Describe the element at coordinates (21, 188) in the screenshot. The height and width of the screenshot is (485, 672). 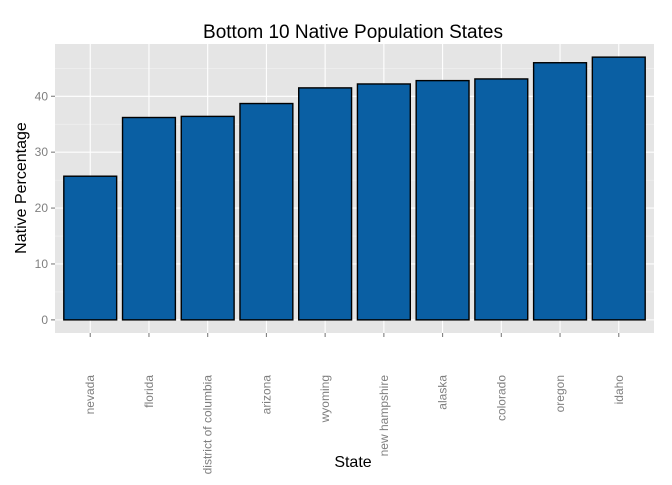
I see `y-axis-title: Native Percentage` at that location.